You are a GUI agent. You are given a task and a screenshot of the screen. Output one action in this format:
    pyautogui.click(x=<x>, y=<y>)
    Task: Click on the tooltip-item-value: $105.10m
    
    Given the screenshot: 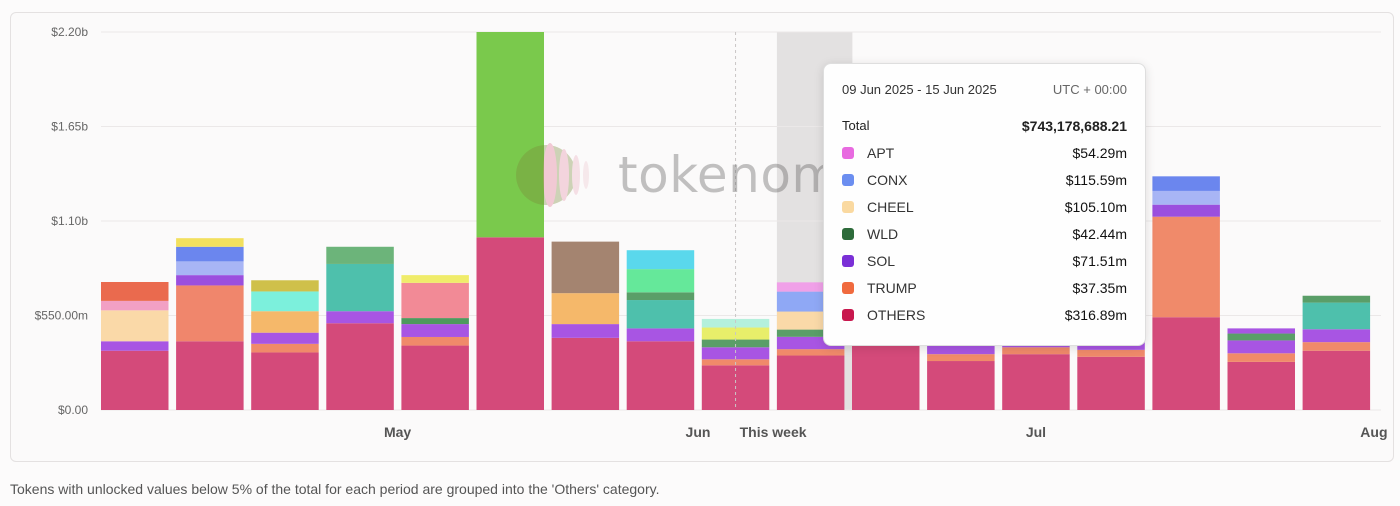 What is the action you would take?
    pyautogui.click(x=1095, y=206)
    